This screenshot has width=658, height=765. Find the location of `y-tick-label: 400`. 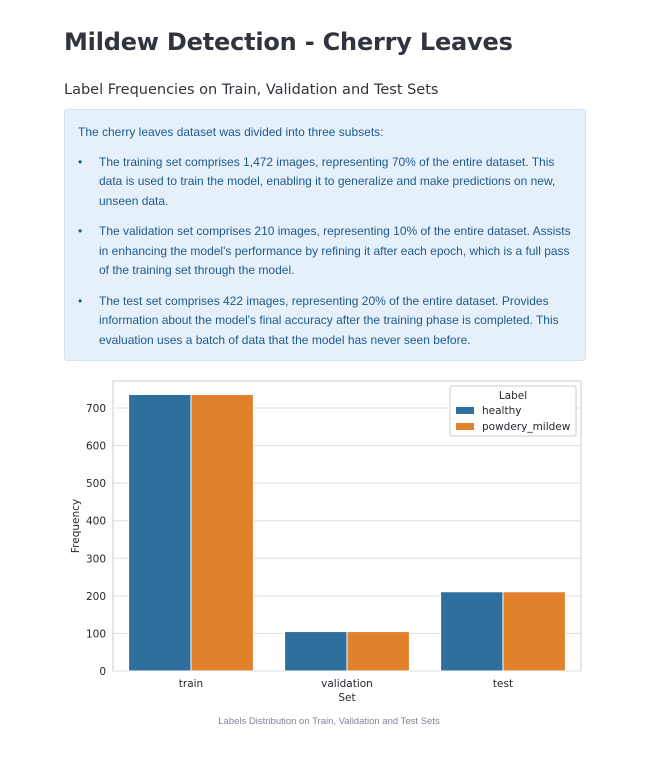

y-tick-label: 400 is located at coordinates (96, 522).